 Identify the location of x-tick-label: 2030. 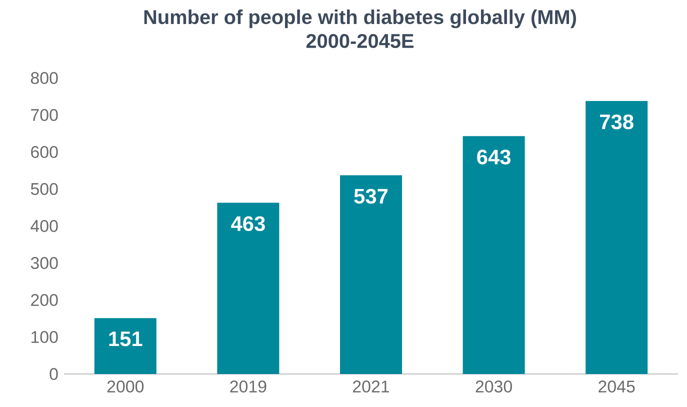
(494, 386).